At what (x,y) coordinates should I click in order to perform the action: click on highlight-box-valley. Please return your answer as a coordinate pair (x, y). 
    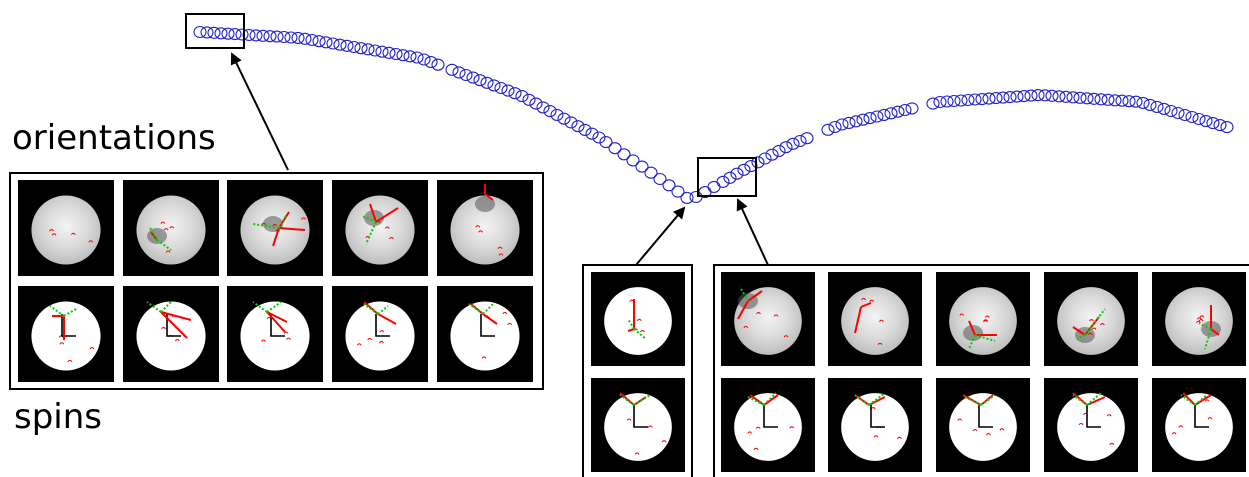
    Looking at the image, I should click on (727, 177).